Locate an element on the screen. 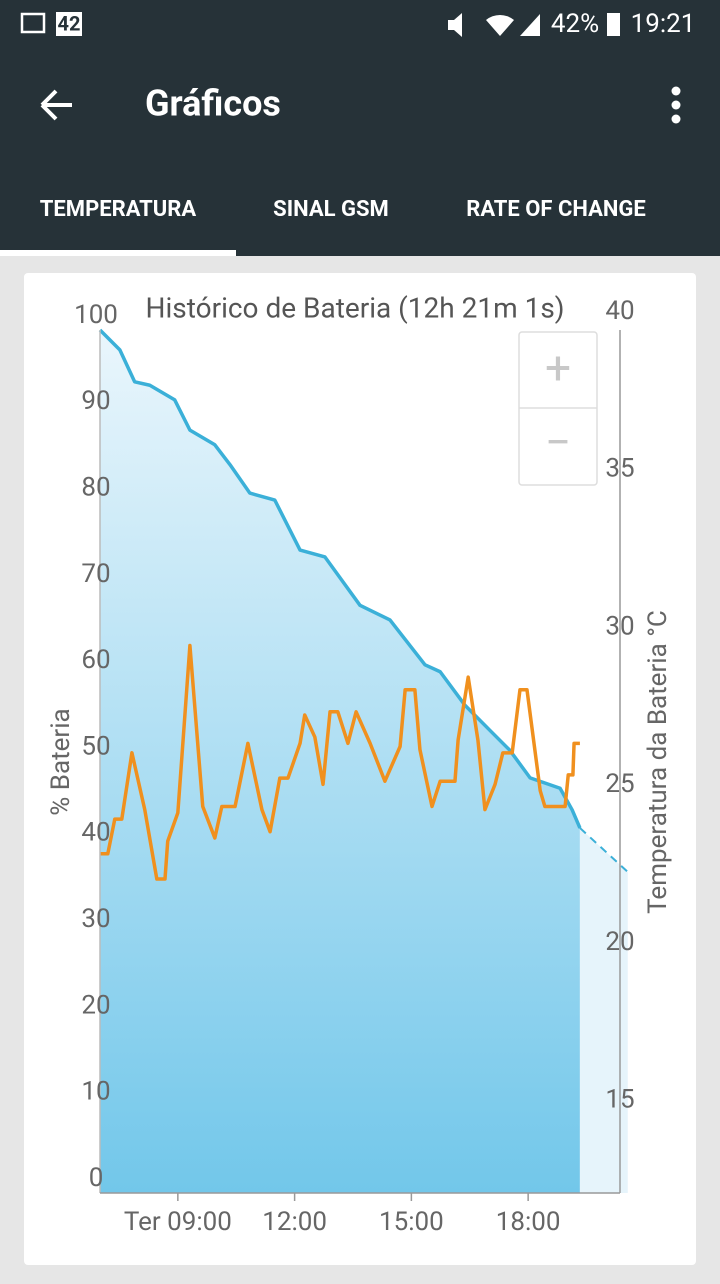  y2-tick-label: 30 is located at coordinates (619, 626).